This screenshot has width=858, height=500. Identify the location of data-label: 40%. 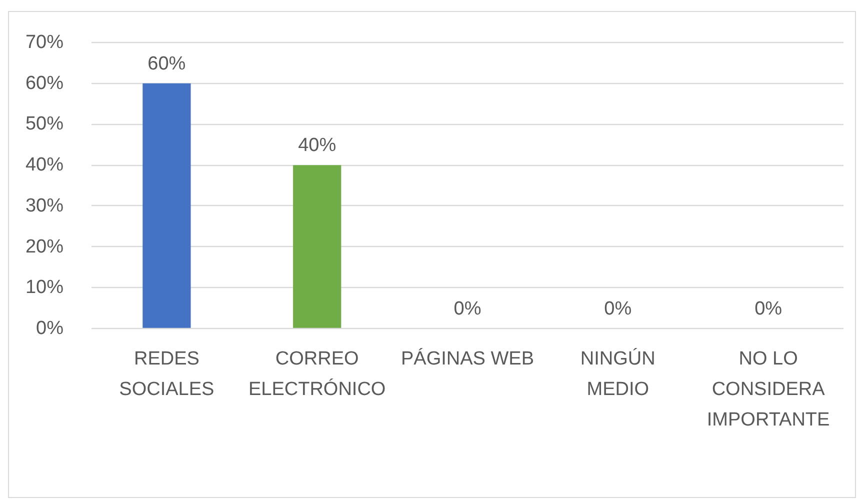
(317, 145).